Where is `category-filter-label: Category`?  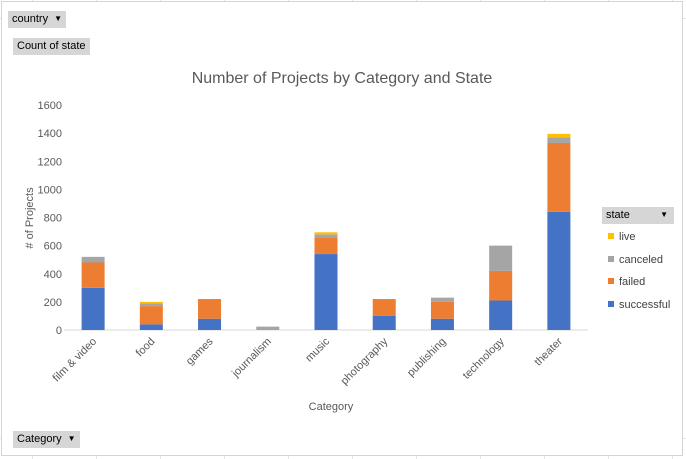
category-filter-label: Category is located at coordinates (39, 439).